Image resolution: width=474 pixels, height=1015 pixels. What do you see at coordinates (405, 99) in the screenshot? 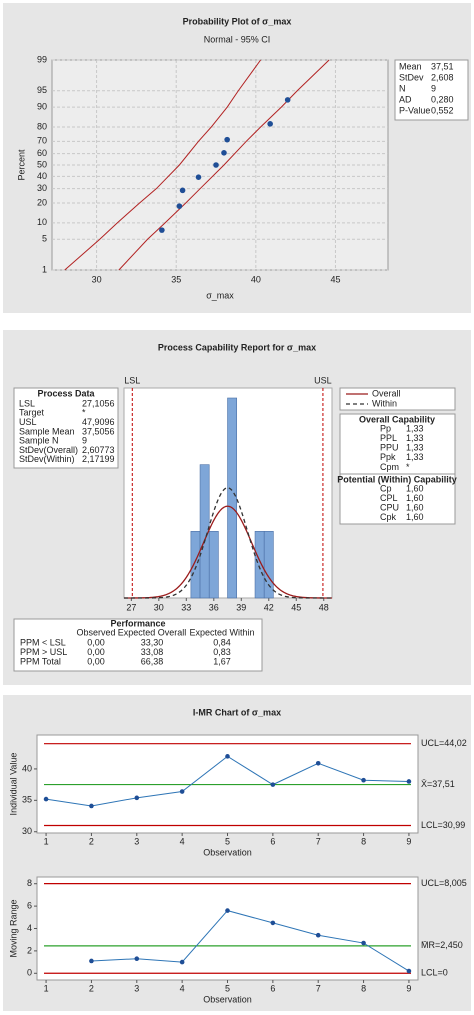
I see `stats-label: AD` at bounding box center [405, 99].